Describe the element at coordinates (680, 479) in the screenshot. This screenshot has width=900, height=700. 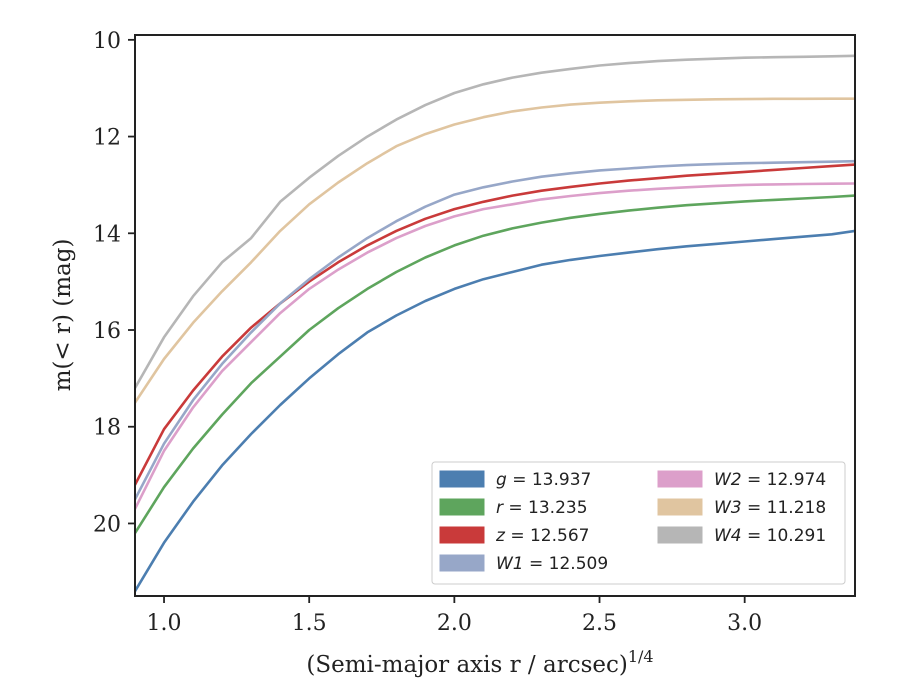
I see `legend-swatch-W2` at that location.